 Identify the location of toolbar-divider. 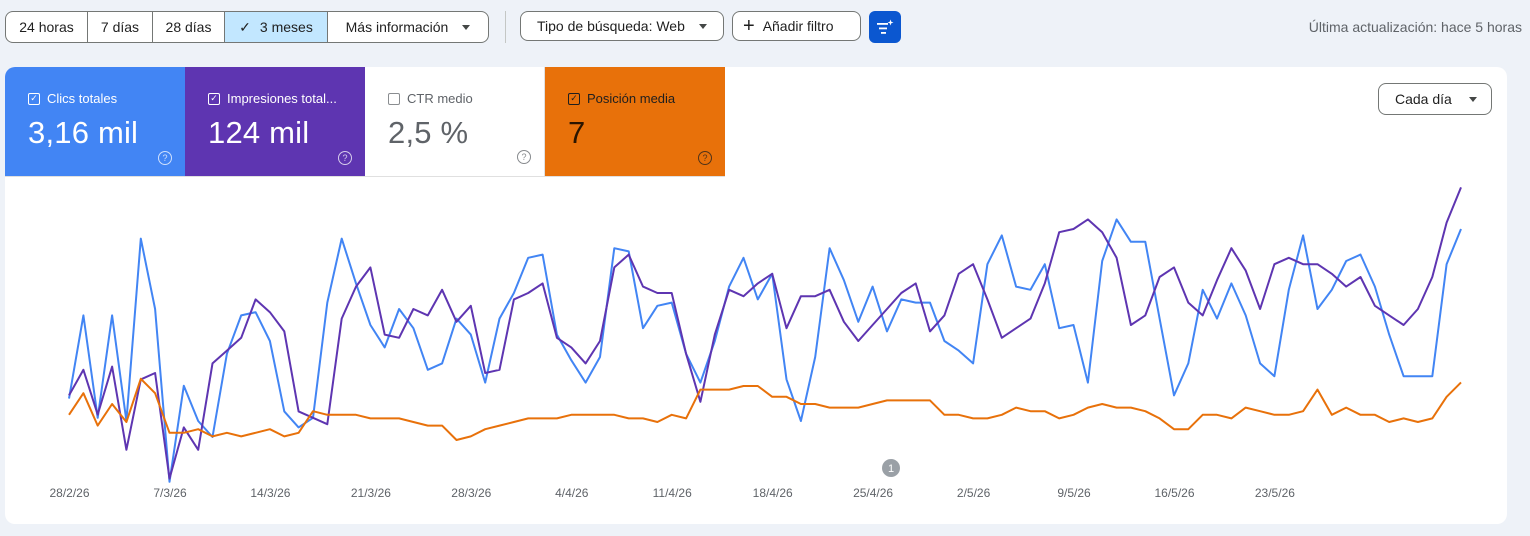
(505, 27).